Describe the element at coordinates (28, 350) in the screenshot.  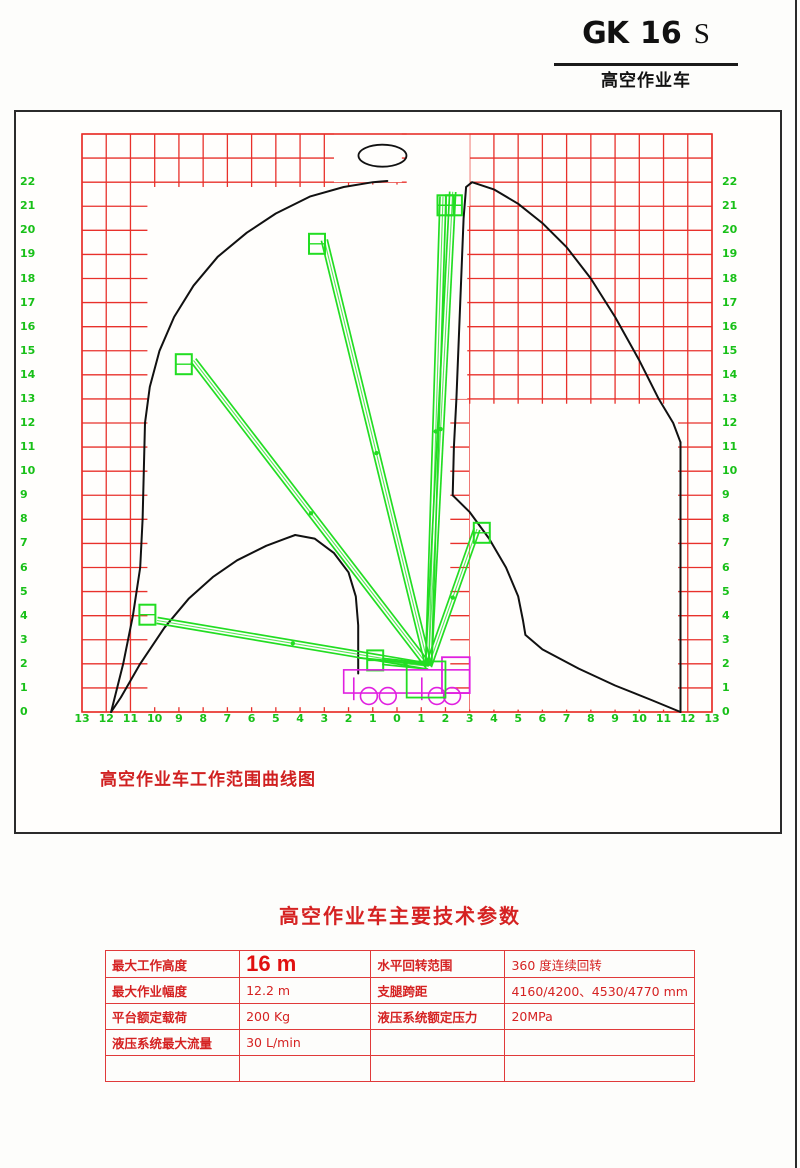
I see `y-tick-left: 15` at that location.